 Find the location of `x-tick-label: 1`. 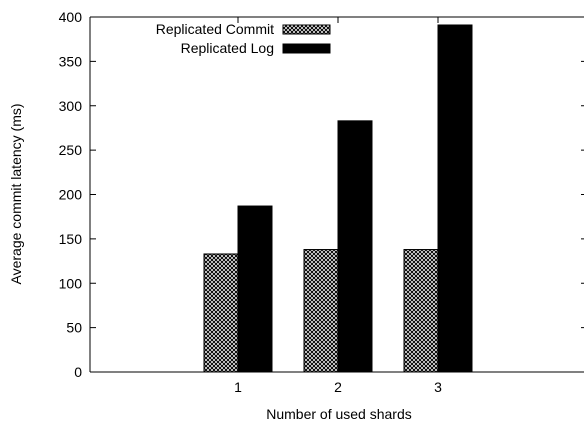

x-tick-label: 1 is located at coordinates (238, 387).